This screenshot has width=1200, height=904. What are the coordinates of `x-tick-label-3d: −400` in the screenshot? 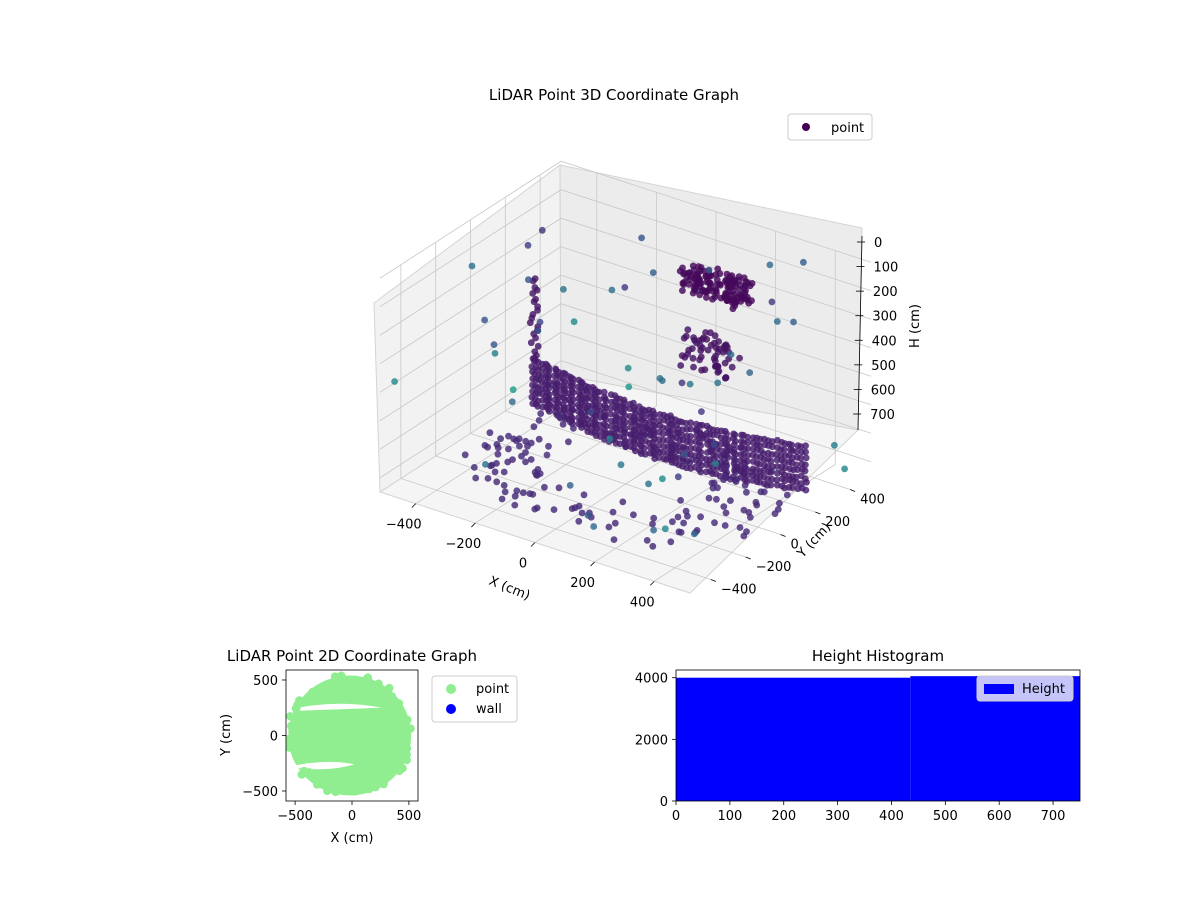 It's located at (404, 525).